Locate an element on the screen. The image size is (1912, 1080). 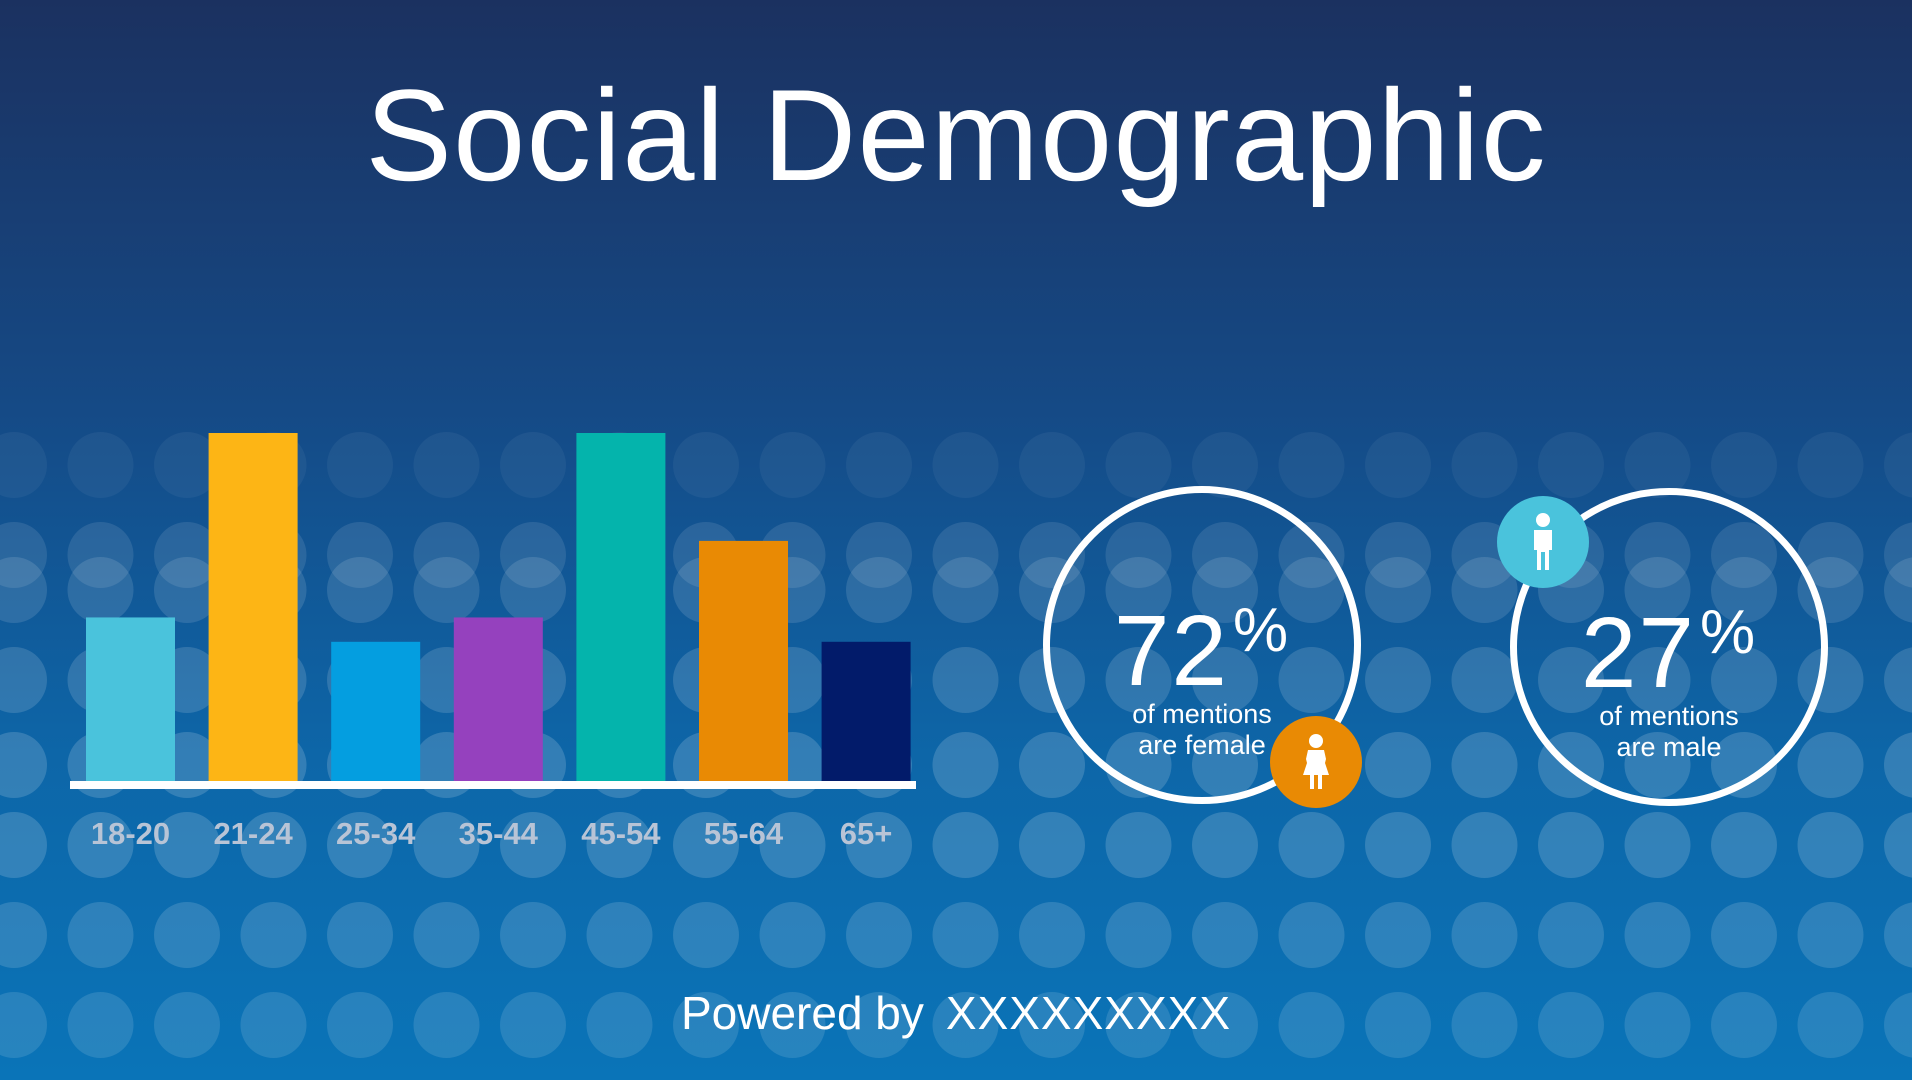
female-caption: of mentions are female is located at coordinates (1202, 730).